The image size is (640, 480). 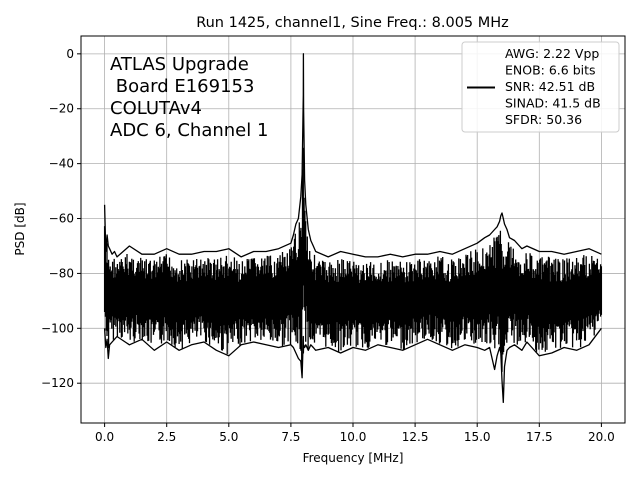 I want to click on legend-entry-line: SNR: 42.51 dB, so click(x=550, y=86).